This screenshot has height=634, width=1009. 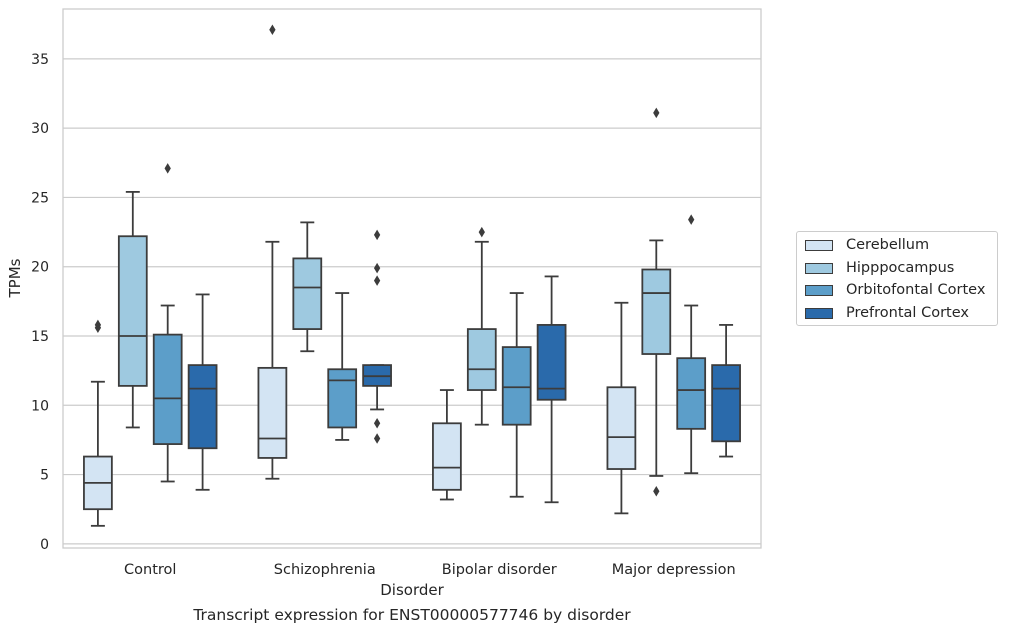 I want to click on x-tick-label: Major depression, so click(x=674, y=570).